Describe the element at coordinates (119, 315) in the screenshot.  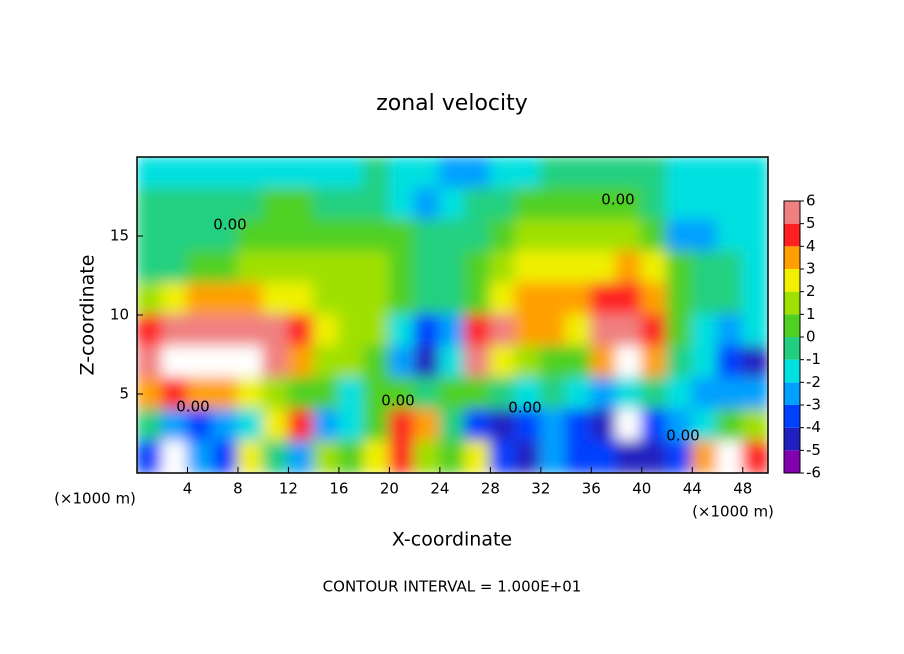
I see `y-tick-label: 10` at that location.